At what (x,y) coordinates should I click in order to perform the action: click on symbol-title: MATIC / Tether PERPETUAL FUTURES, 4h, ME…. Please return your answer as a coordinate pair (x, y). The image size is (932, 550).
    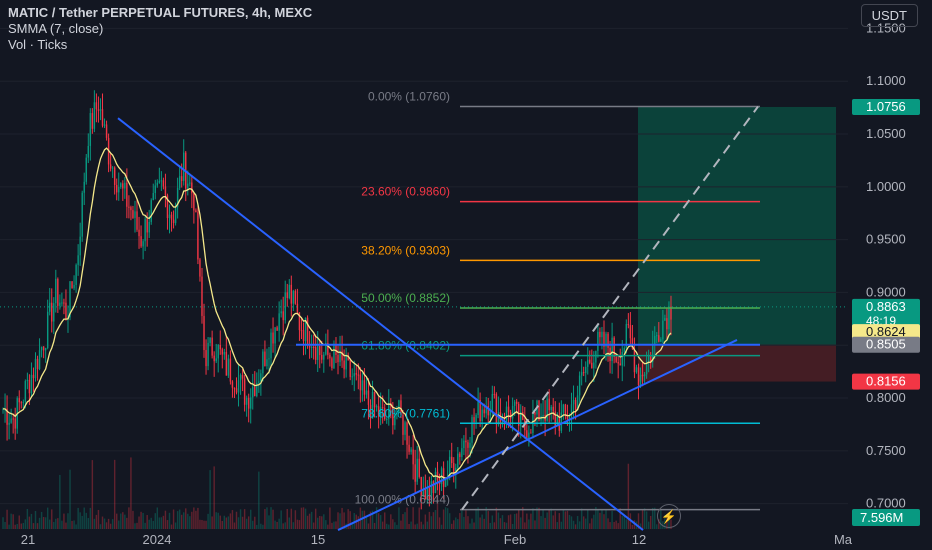
    Looking at the image, I should click on (160, 12).